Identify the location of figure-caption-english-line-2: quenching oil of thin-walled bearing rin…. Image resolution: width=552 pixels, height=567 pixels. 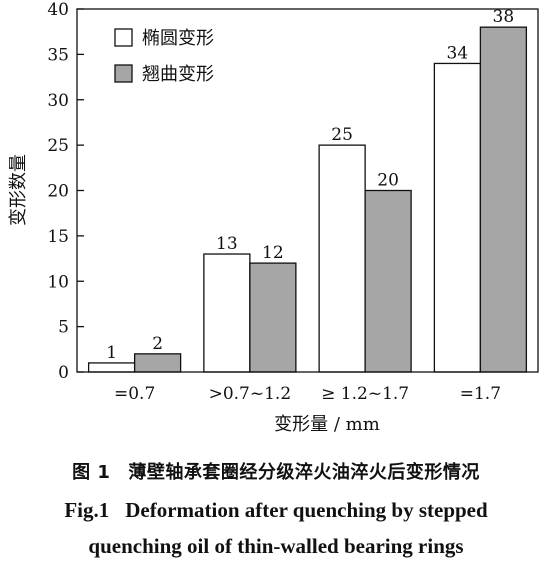
(276, 546).